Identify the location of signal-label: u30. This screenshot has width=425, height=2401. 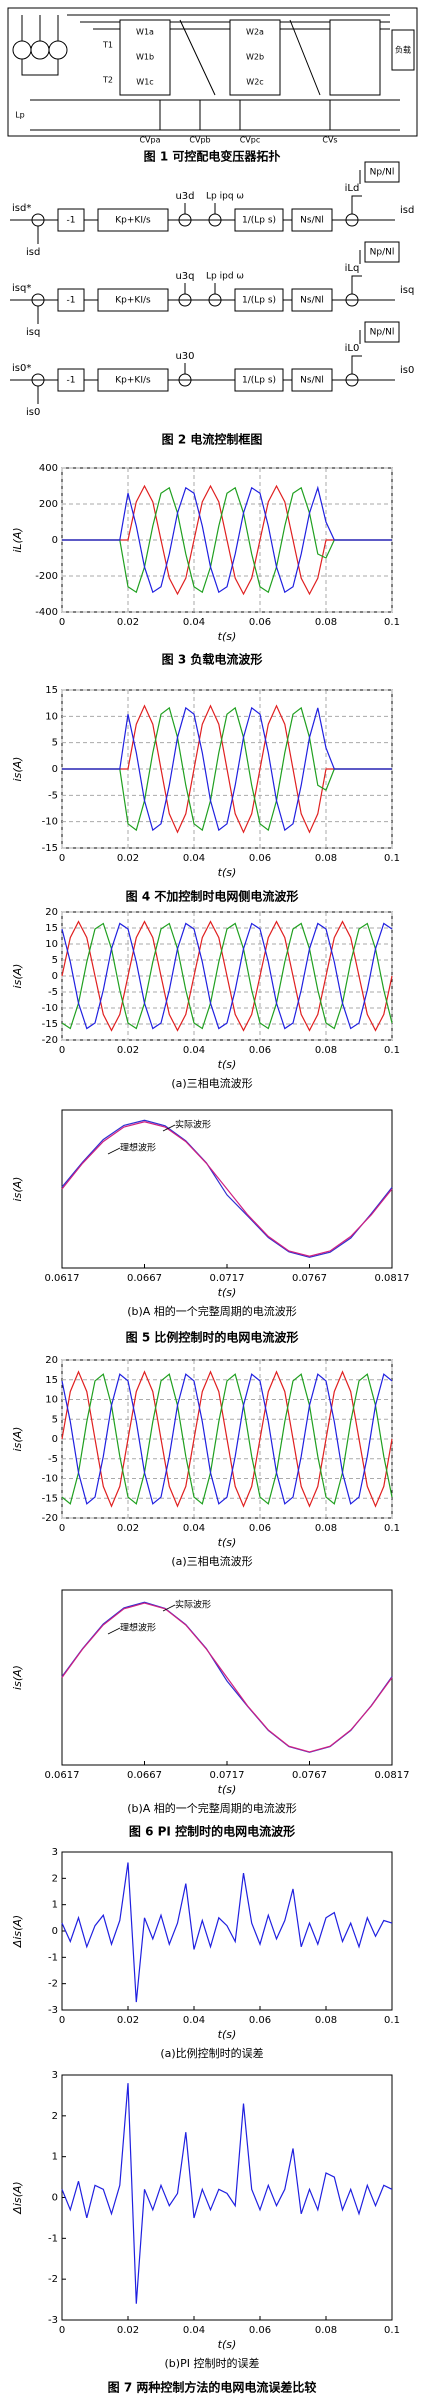
(184, 356).